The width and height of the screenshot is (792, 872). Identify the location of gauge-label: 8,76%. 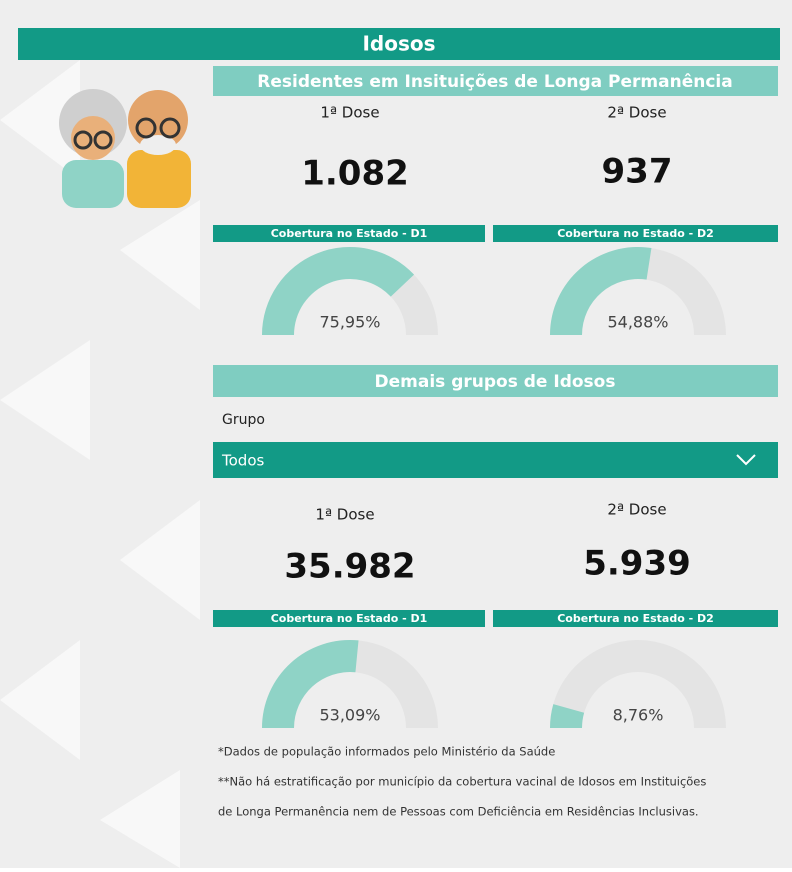
(638, 715).